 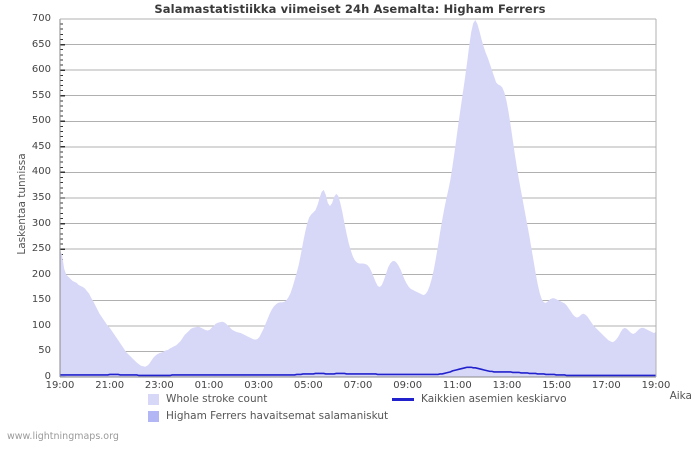 What do you see at coordinates (41, 95) in the screenshot?
I see `y-tick-label: 550` at bounding box center [41, 95].